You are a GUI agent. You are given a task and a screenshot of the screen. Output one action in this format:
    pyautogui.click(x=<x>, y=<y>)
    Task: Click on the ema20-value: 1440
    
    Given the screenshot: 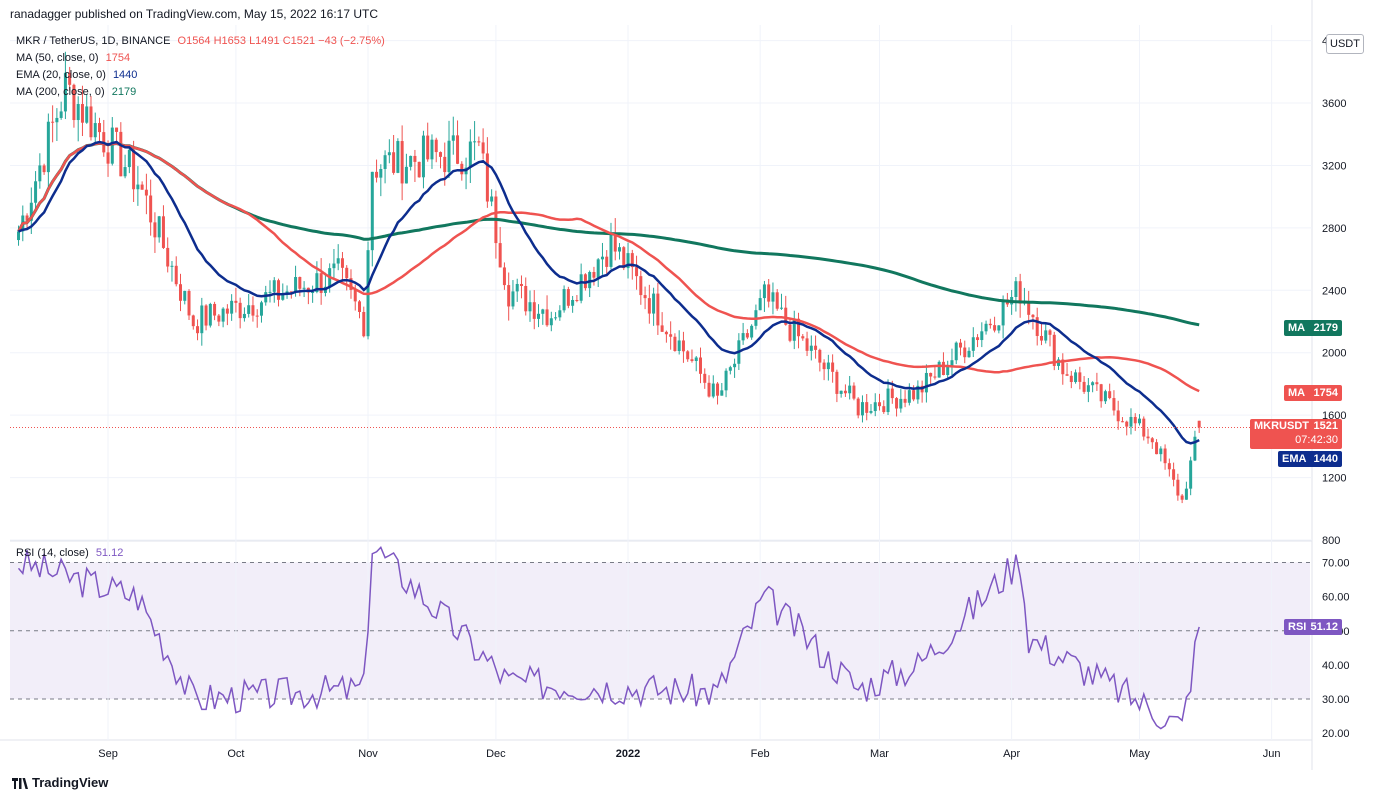 What is the action you would take?
    pyautogui.click(x=125, y=75)
    